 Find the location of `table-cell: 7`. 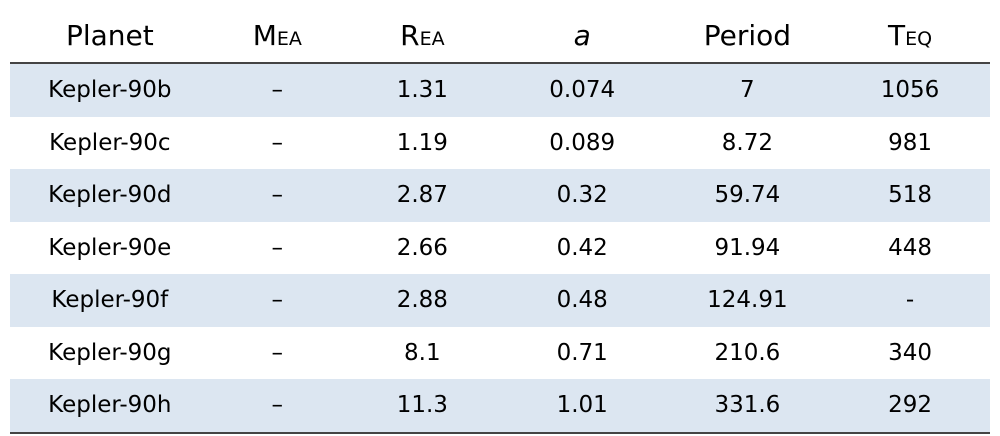

table-cell: 7 is located at coordinates (747, 90).